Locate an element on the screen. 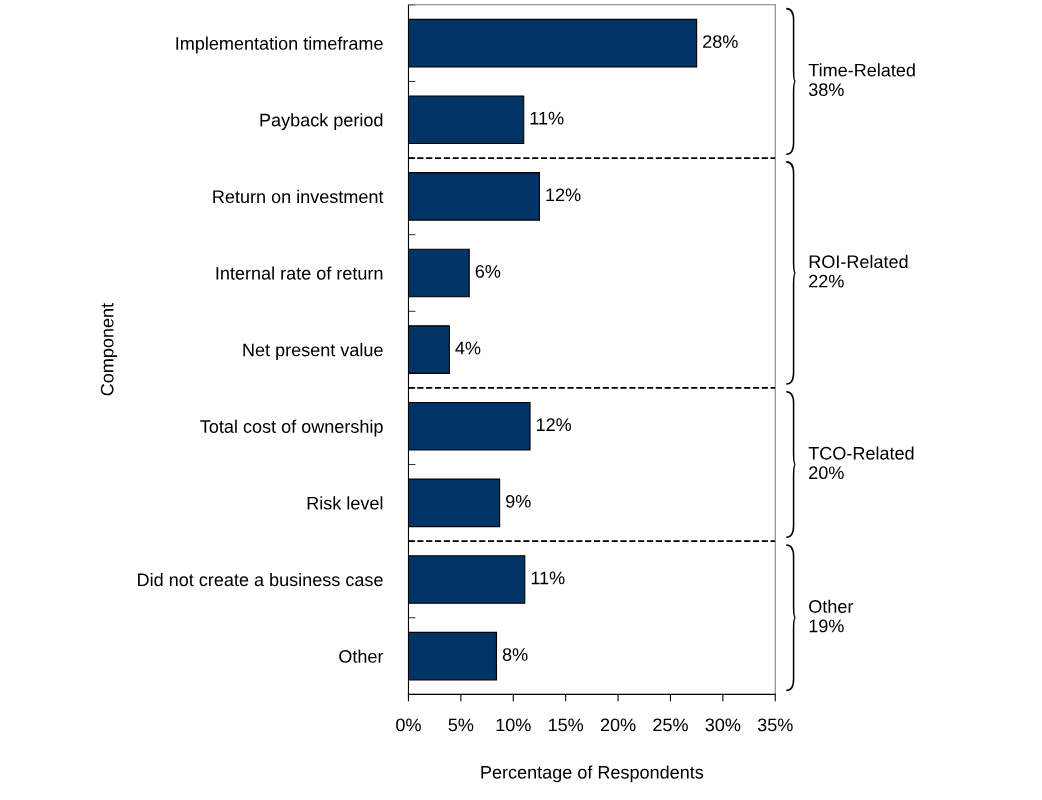  x-tick-label: 25% is located at coordinates (670, 725).